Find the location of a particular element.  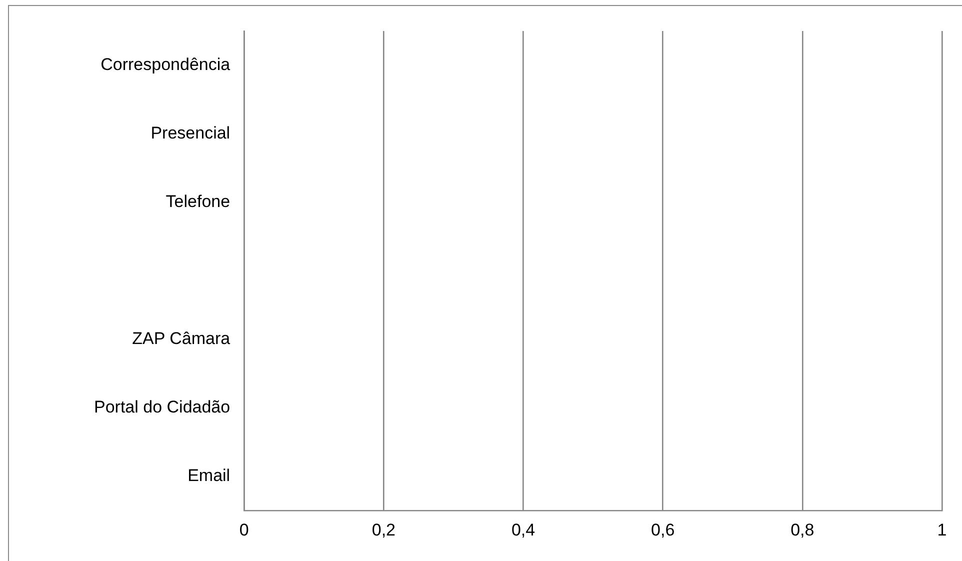

x-tick-label: 1 is located at coordinates (942, 530).